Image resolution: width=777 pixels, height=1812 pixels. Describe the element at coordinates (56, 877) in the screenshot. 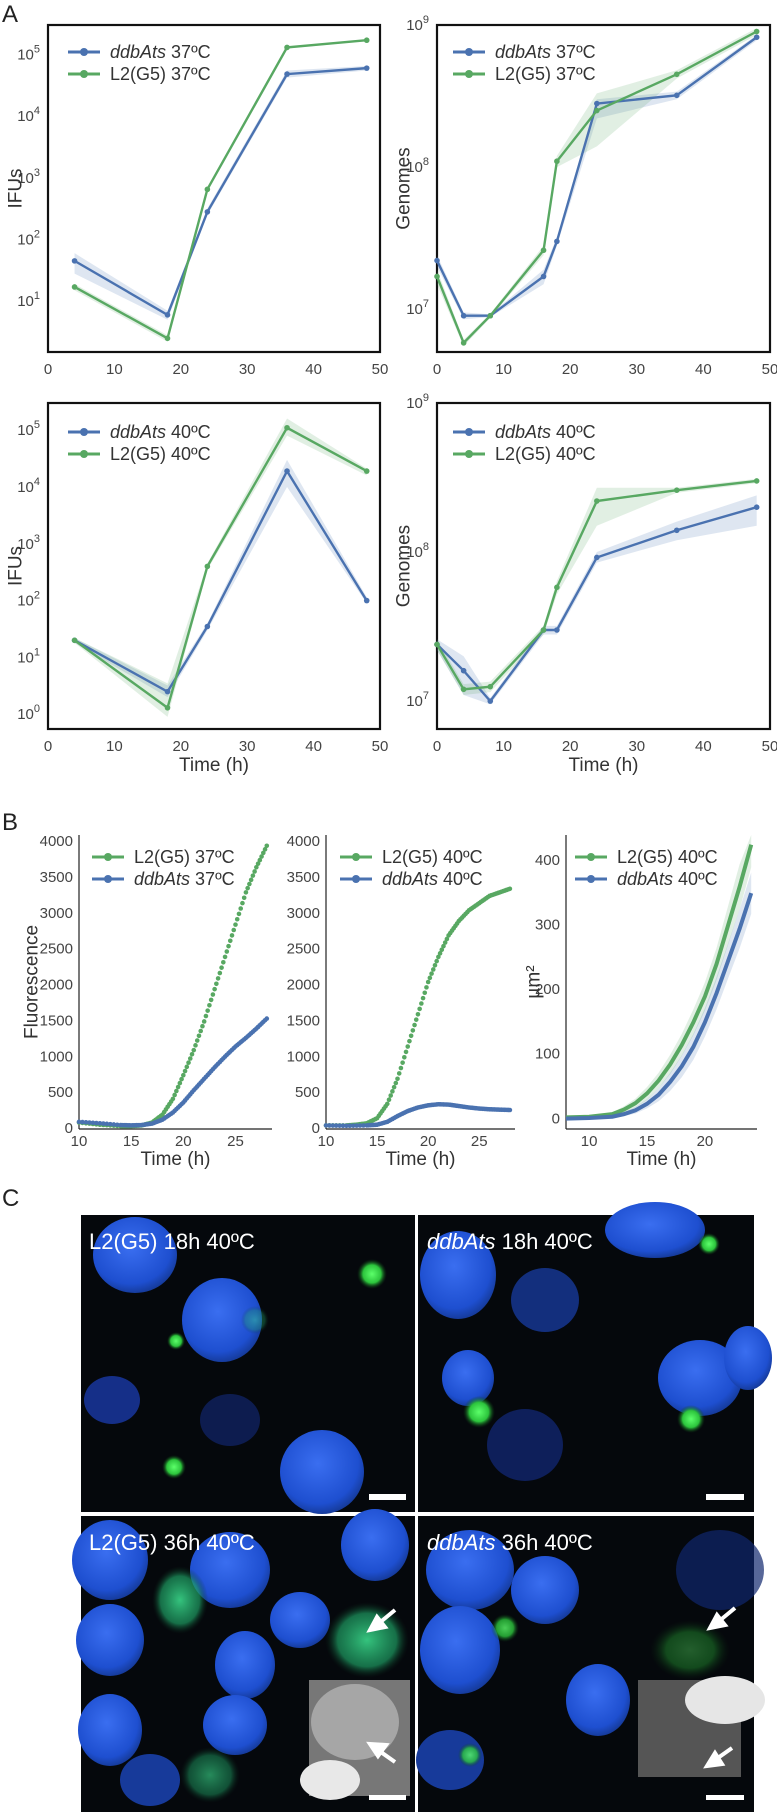

I see `y-tick-label: 3500` at that location.